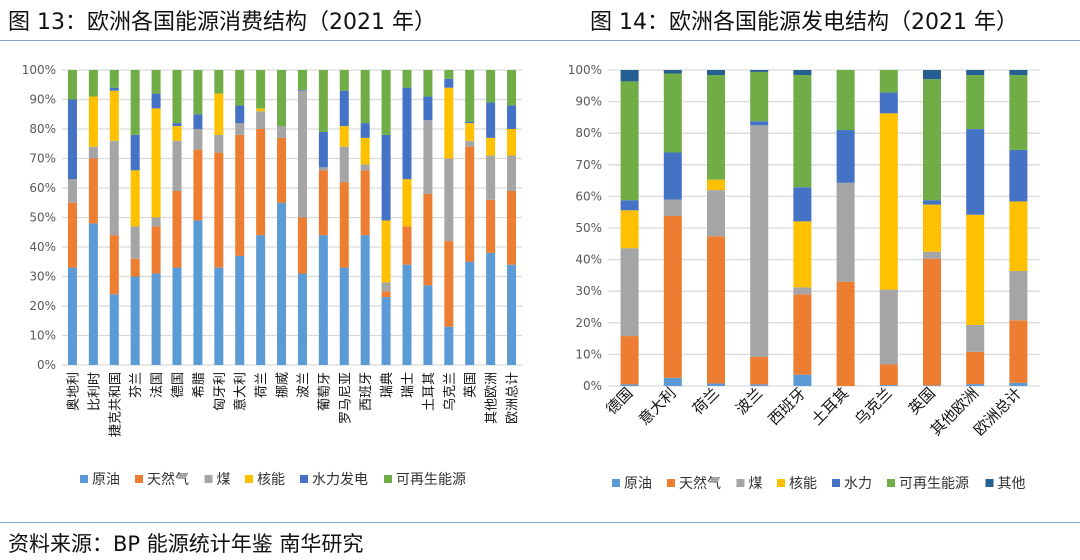 This screenshot has height=560, width=1080. What do you see at coordinates (492, 398) in the screenshot?
I see `x-tick-label: 其他欧洲` at bounding box center [492, 398].